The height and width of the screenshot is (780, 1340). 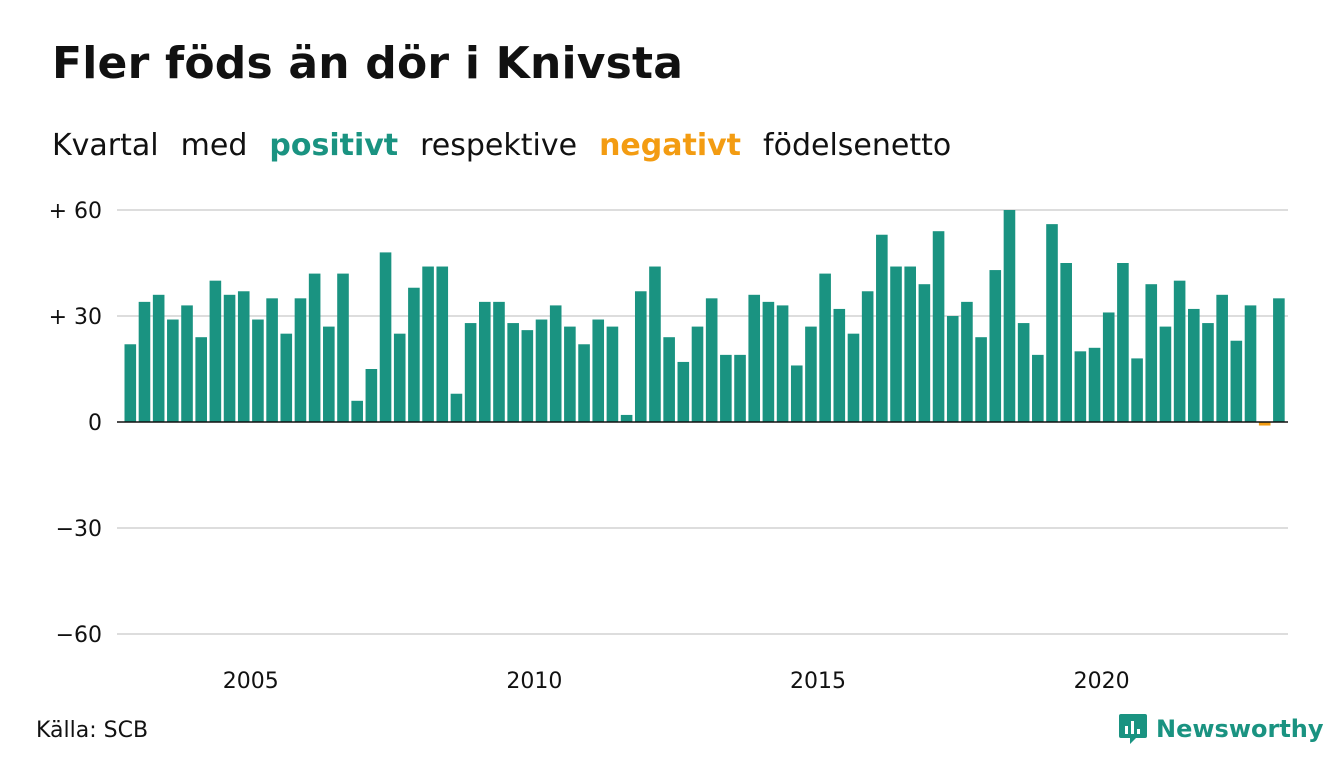 What do you see at coordinates (534, 681) in the screenshot?
I see `x-tick-label: 2010` at bounding box center [534, 681].